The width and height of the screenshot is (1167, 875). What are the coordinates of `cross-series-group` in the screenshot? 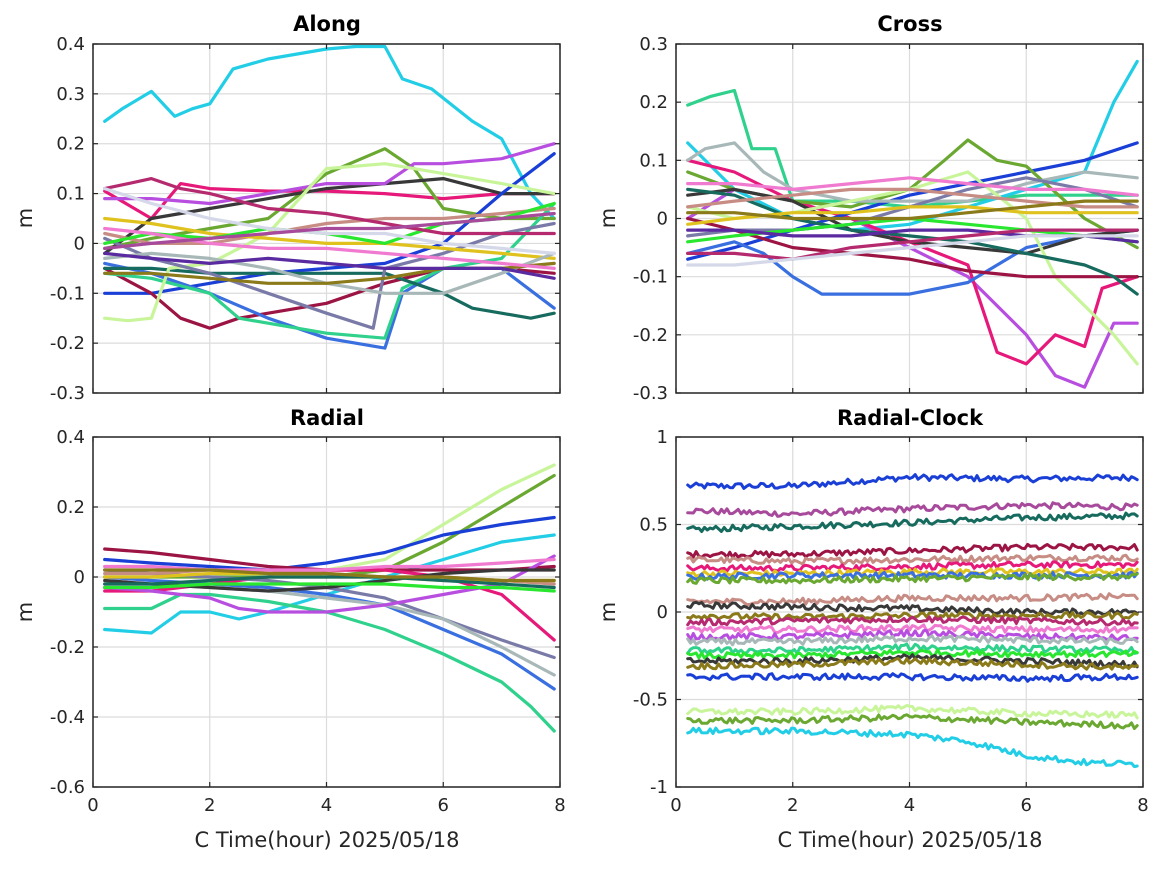 It's located at (912, 224).